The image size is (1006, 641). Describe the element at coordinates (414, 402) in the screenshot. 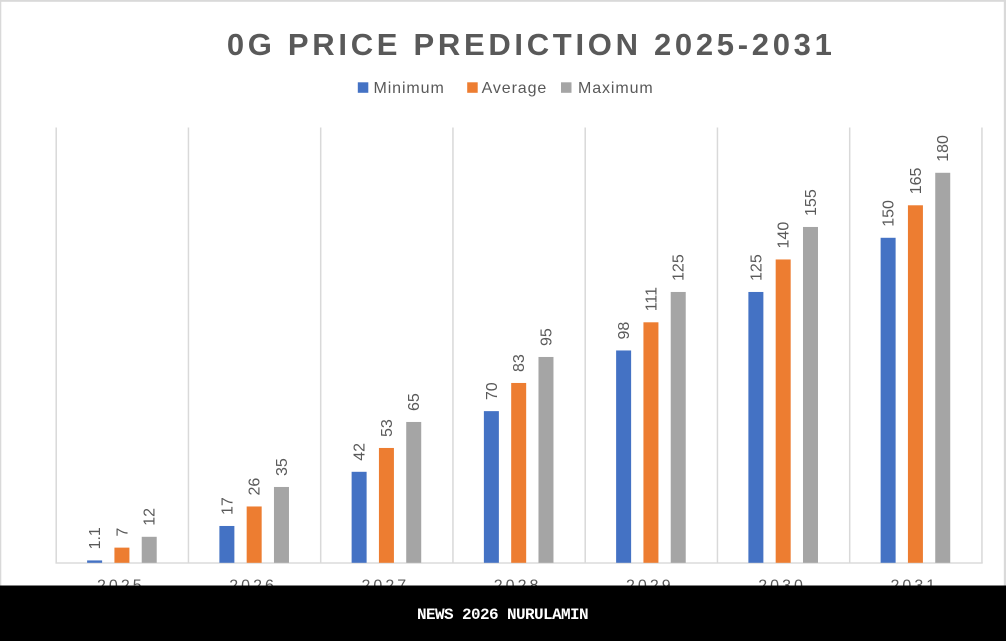

I see `svg-text: 65` at that location.